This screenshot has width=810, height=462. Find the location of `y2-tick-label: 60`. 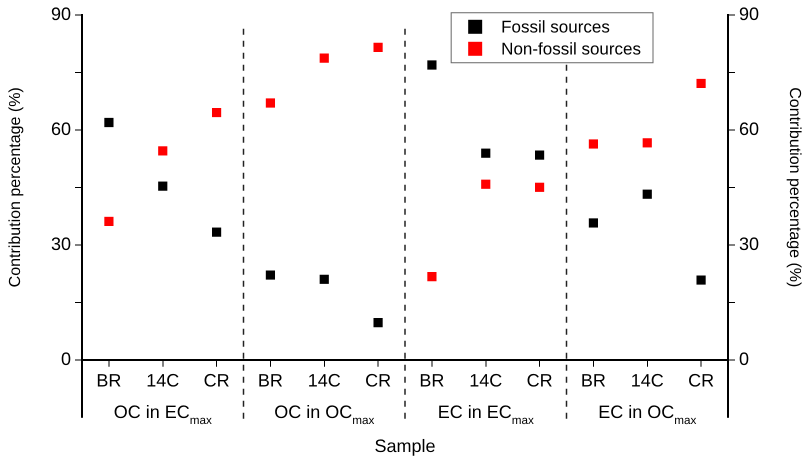

y2-tick-label: 60 is located at coordinates (749, 128).